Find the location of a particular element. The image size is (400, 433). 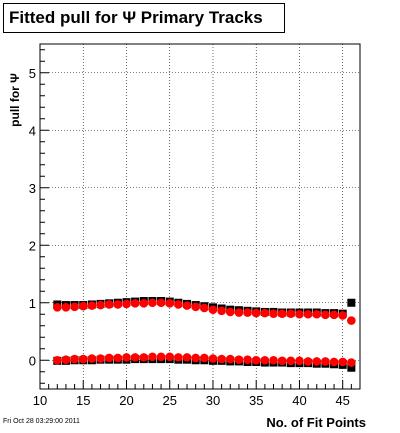

timestamp: Fri Oct 28 03:29:00 2011 is located at coordinates (41, 421).